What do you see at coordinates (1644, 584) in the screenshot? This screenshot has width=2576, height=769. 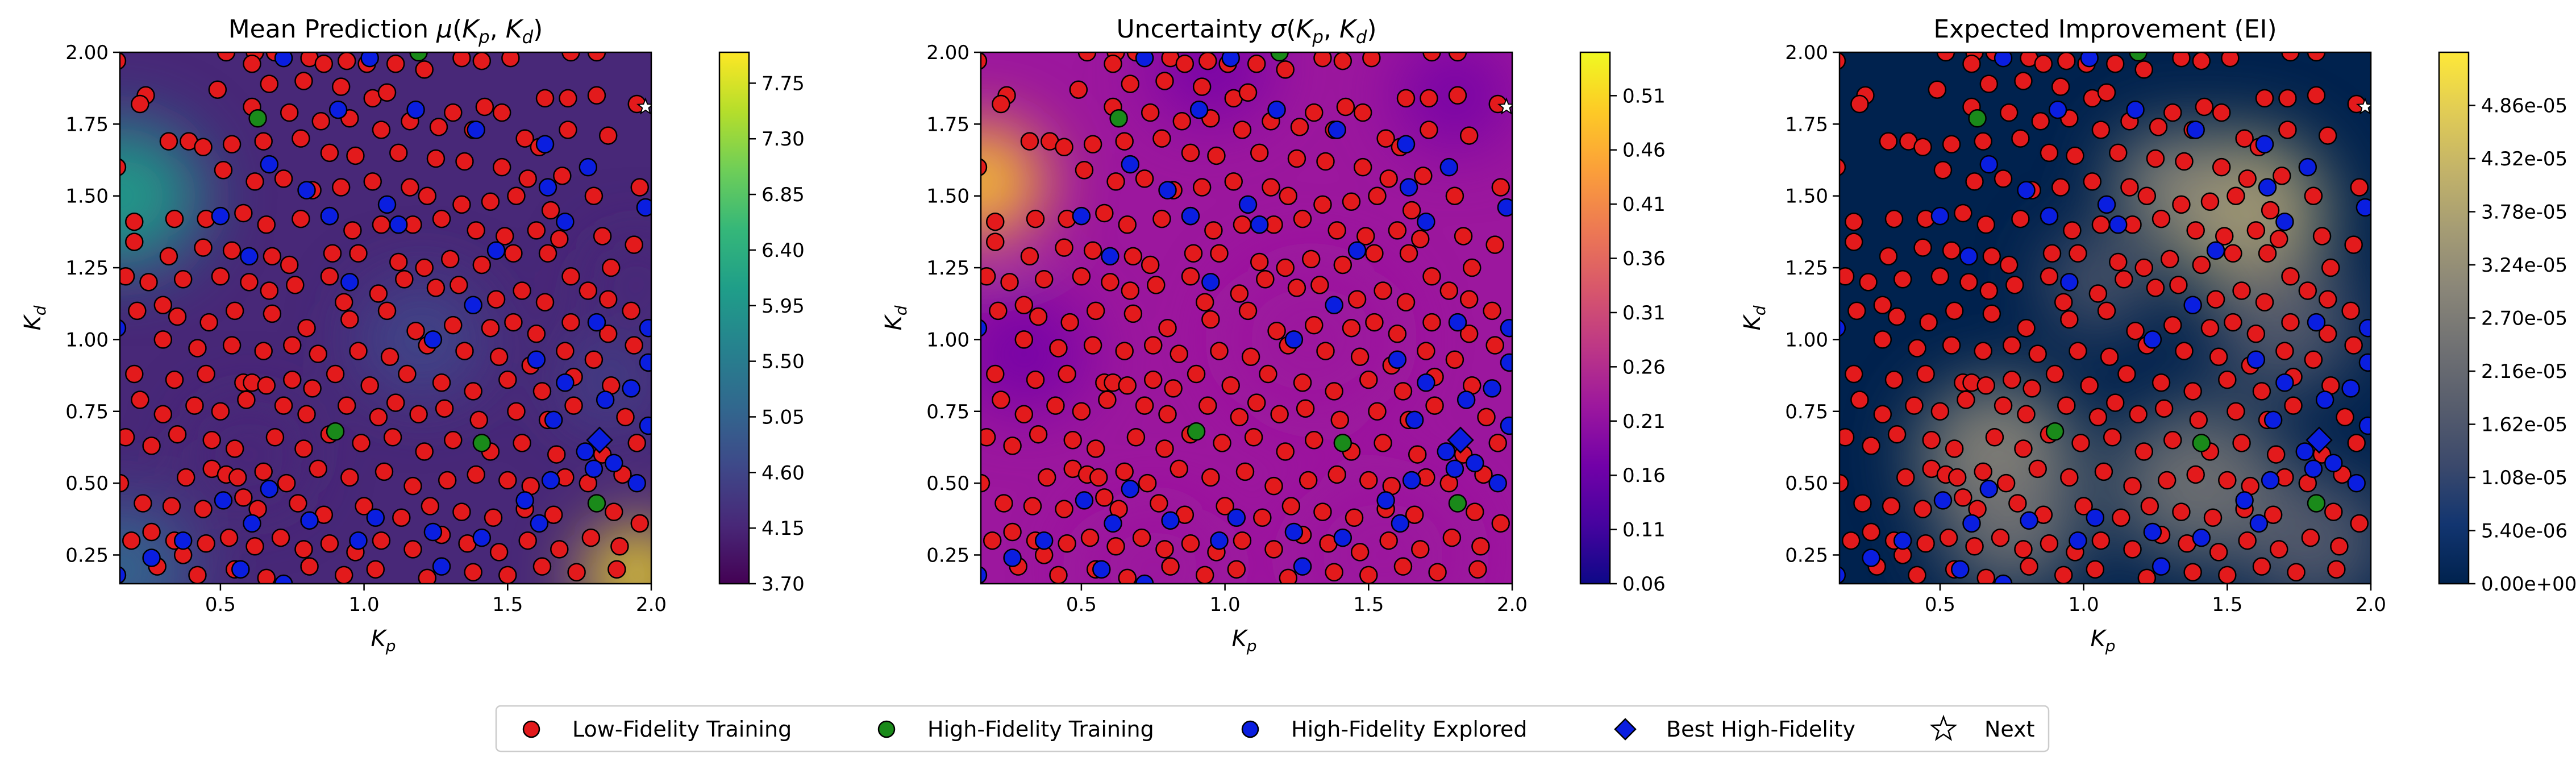 I see `colorbar-tick-label: 0.06` at bounding box center [1644, 584].